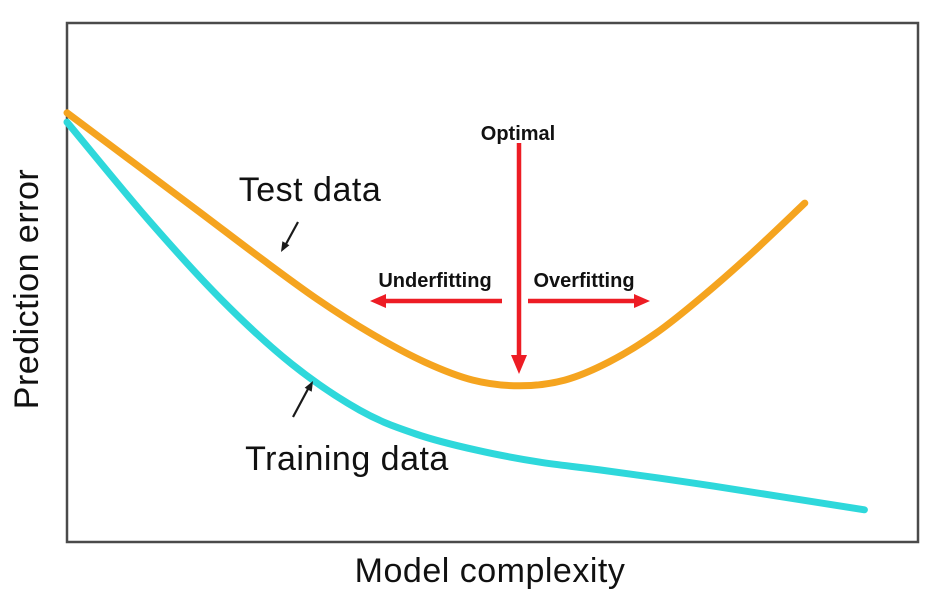 This screenshot has width=948, height=603. What do you see at coordinates (435, 281) in the screenshot?
I see `underfitting-annotation-label: Underfitting` at bounding box center [435, 281].